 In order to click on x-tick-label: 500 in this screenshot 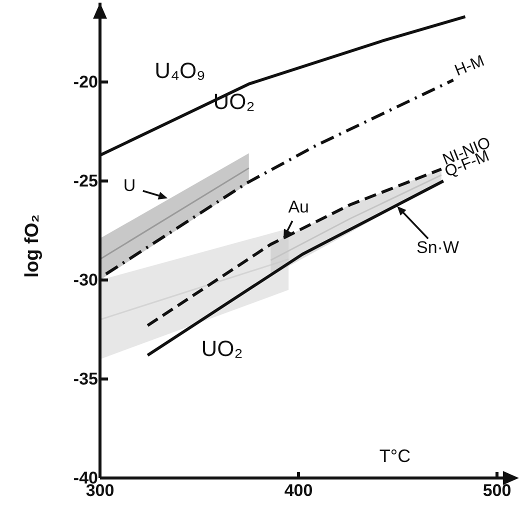, I will do `click(497, 490)`.